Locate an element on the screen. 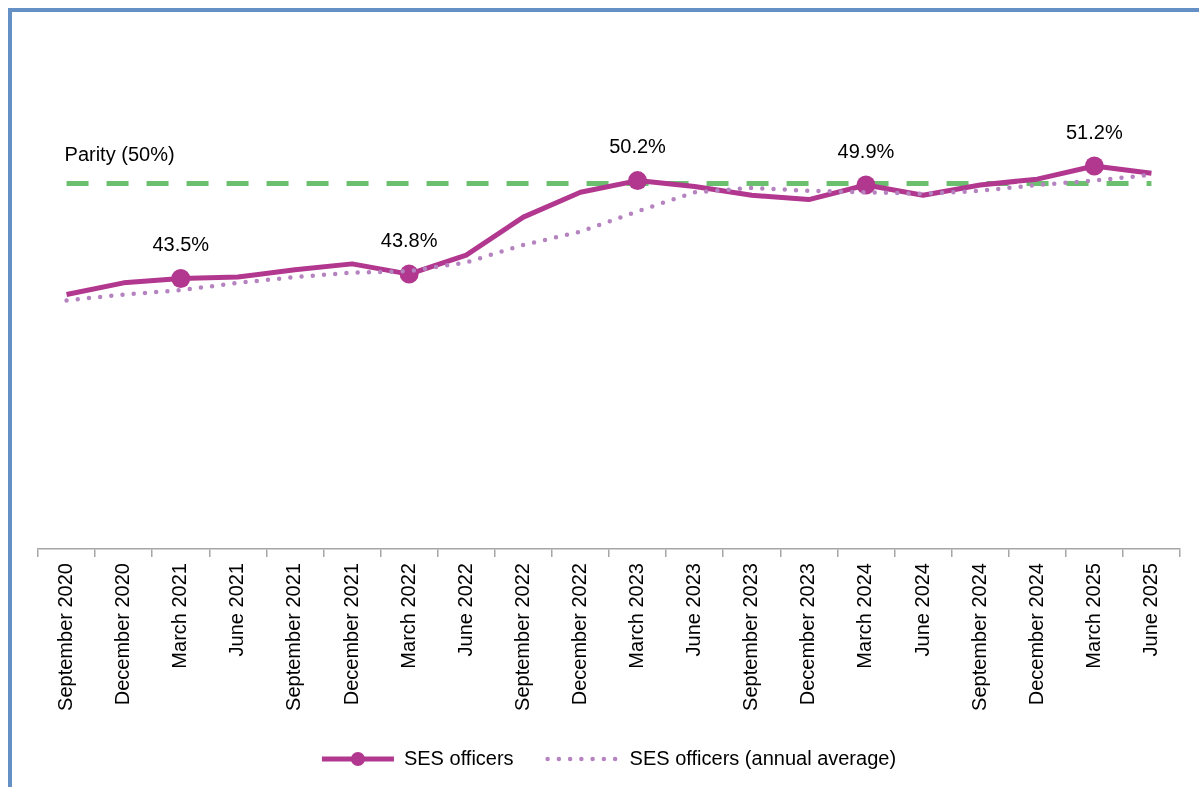  ref-line-label: Parity (50%) is located at coordinates (119, 154).